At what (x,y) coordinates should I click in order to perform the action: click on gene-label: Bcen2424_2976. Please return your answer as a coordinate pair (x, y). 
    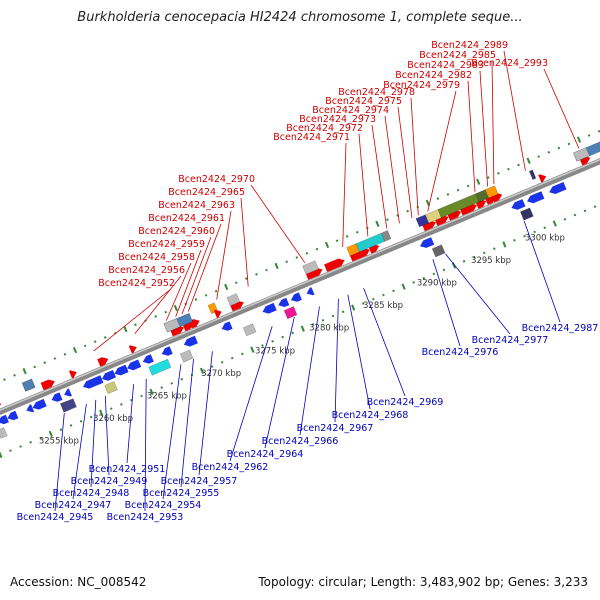
    Looking at the image, I should click on (460, 352).